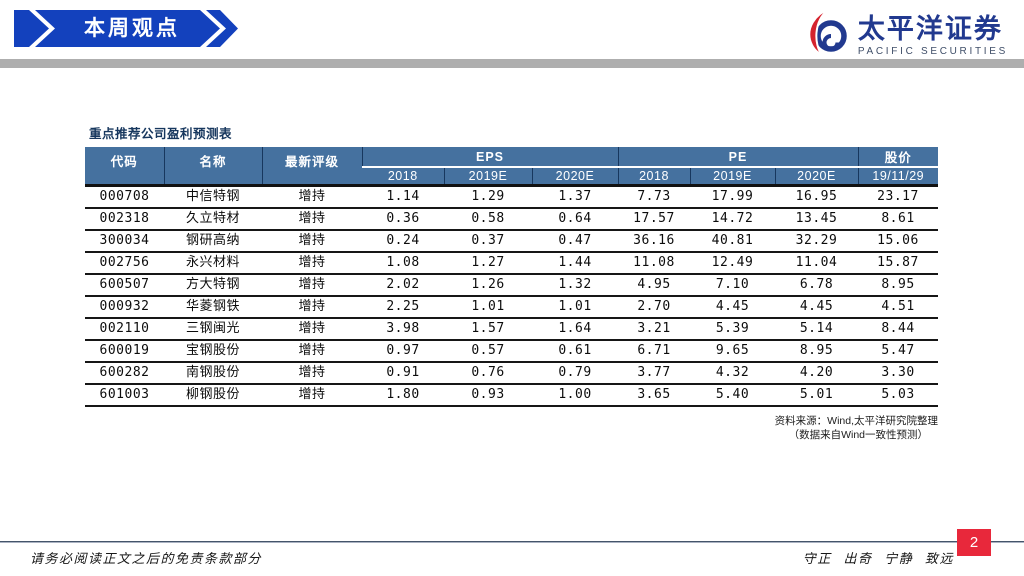 This screenshot has width=1024, height=576. I want to click on cell-pe-2019e: 5.40, so click(732, 395).